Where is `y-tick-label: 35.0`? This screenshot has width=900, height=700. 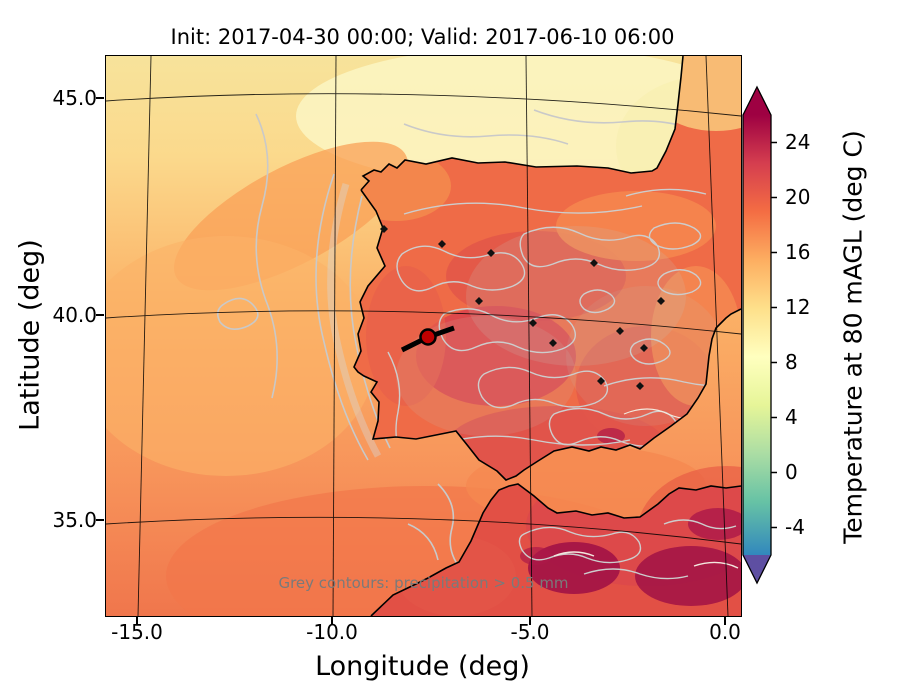 y-tick-label: 35.0 is located at coordinates (74, 520).